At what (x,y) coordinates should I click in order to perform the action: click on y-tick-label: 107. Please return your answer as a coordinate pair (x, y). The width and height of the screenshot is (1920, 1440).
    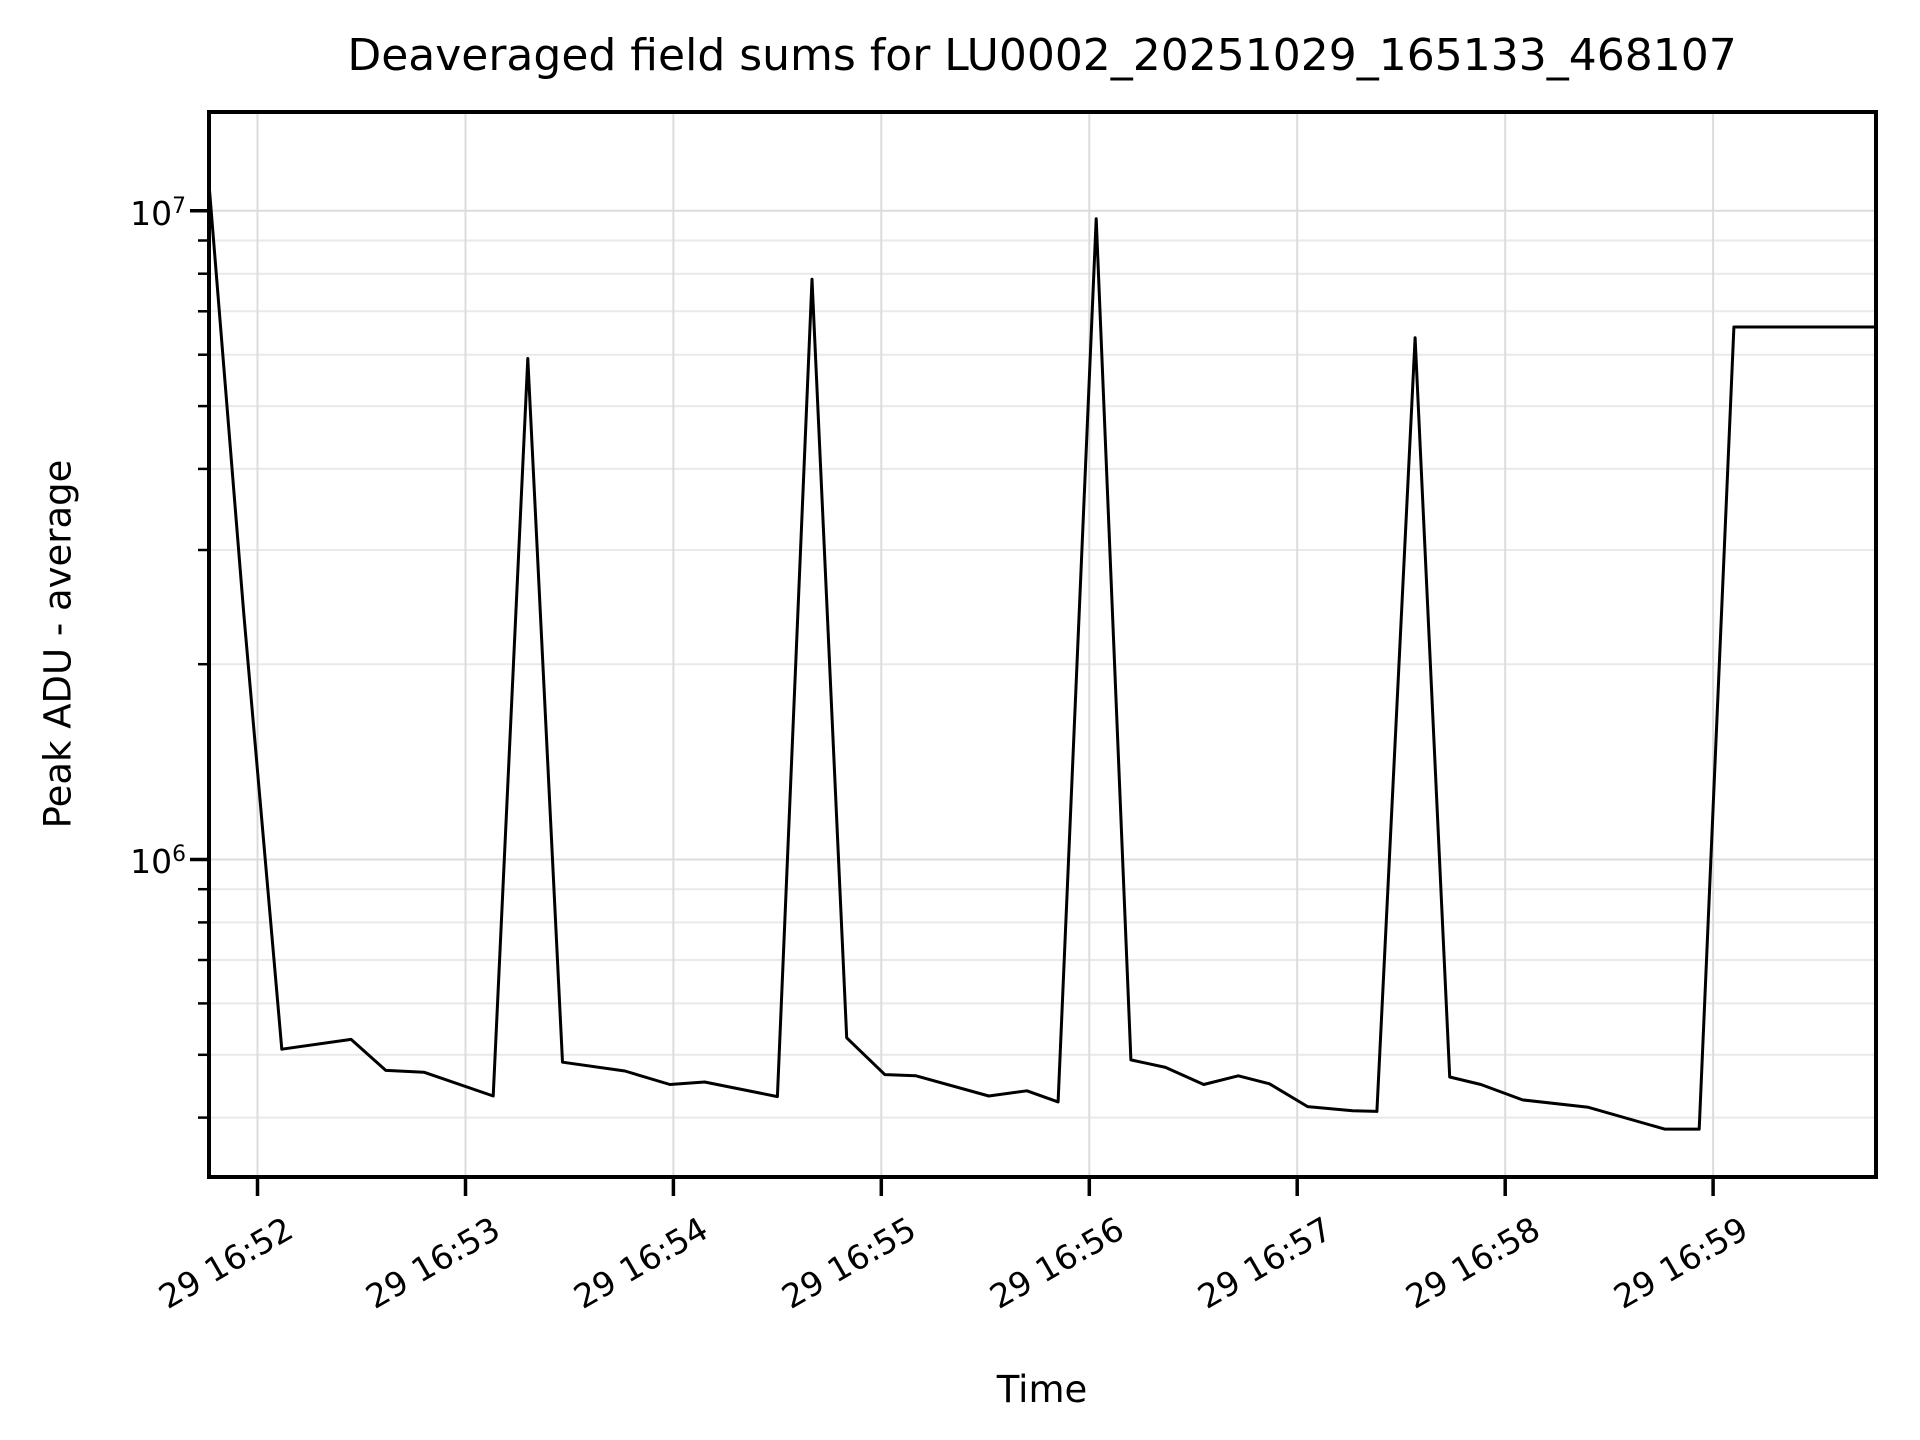
    Looking at the image, I should click on (158, 213).